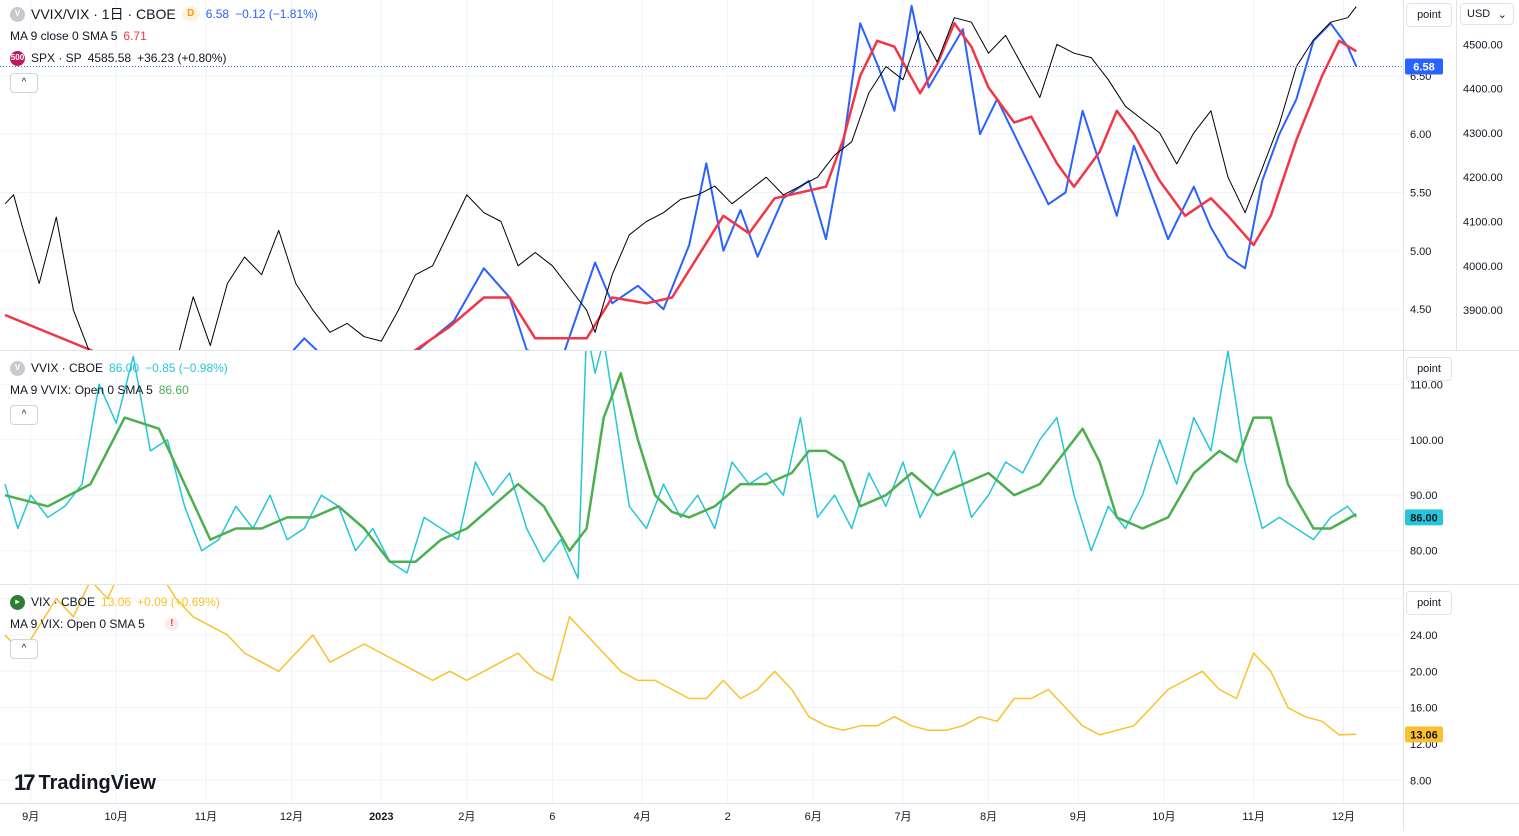 The image size is (1519, 836). What do you see at coordinates (1483, 90) in the screenshot?
I see `spx-price-tick: 4400.00` at bounding box center [1483, 90].